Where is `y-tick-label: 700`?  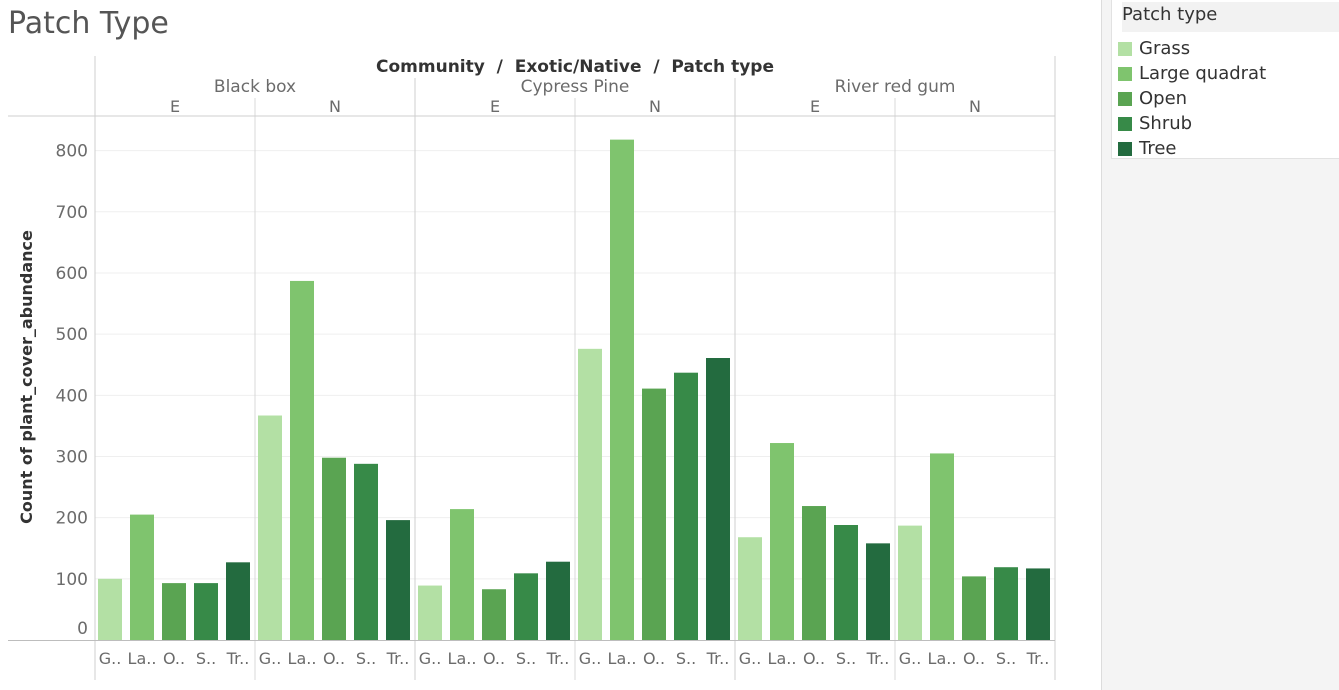
y-tick-label: 700 is located at coordinates (72, 213).